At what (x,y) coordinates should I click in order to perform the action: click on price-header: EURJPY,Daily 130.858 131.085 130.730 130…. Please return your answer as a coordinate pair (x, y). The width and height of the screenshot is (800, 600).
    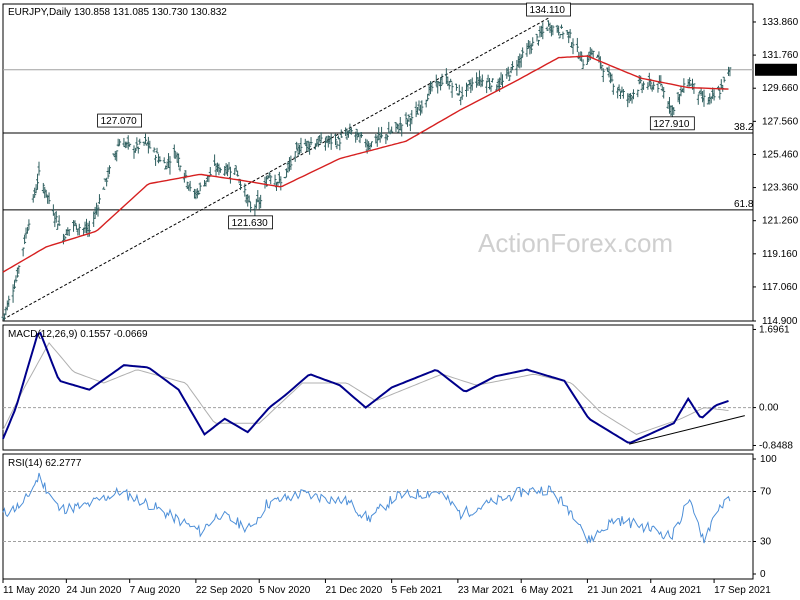
    Looking at the image, I should click on (117, 12).